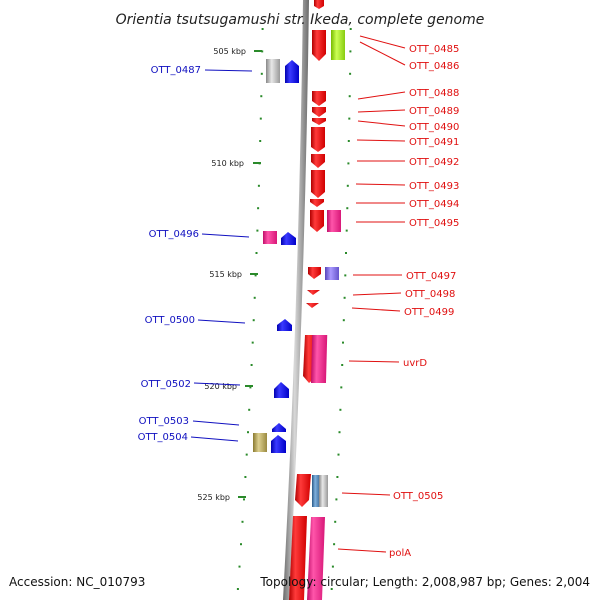 Image resolution: width=600 pixels, height=600 pixels. What do you see at coordinates (220, 386) in the screenshot?
I see `tick-label: 520 kbp` at bounding box center [220, 386].